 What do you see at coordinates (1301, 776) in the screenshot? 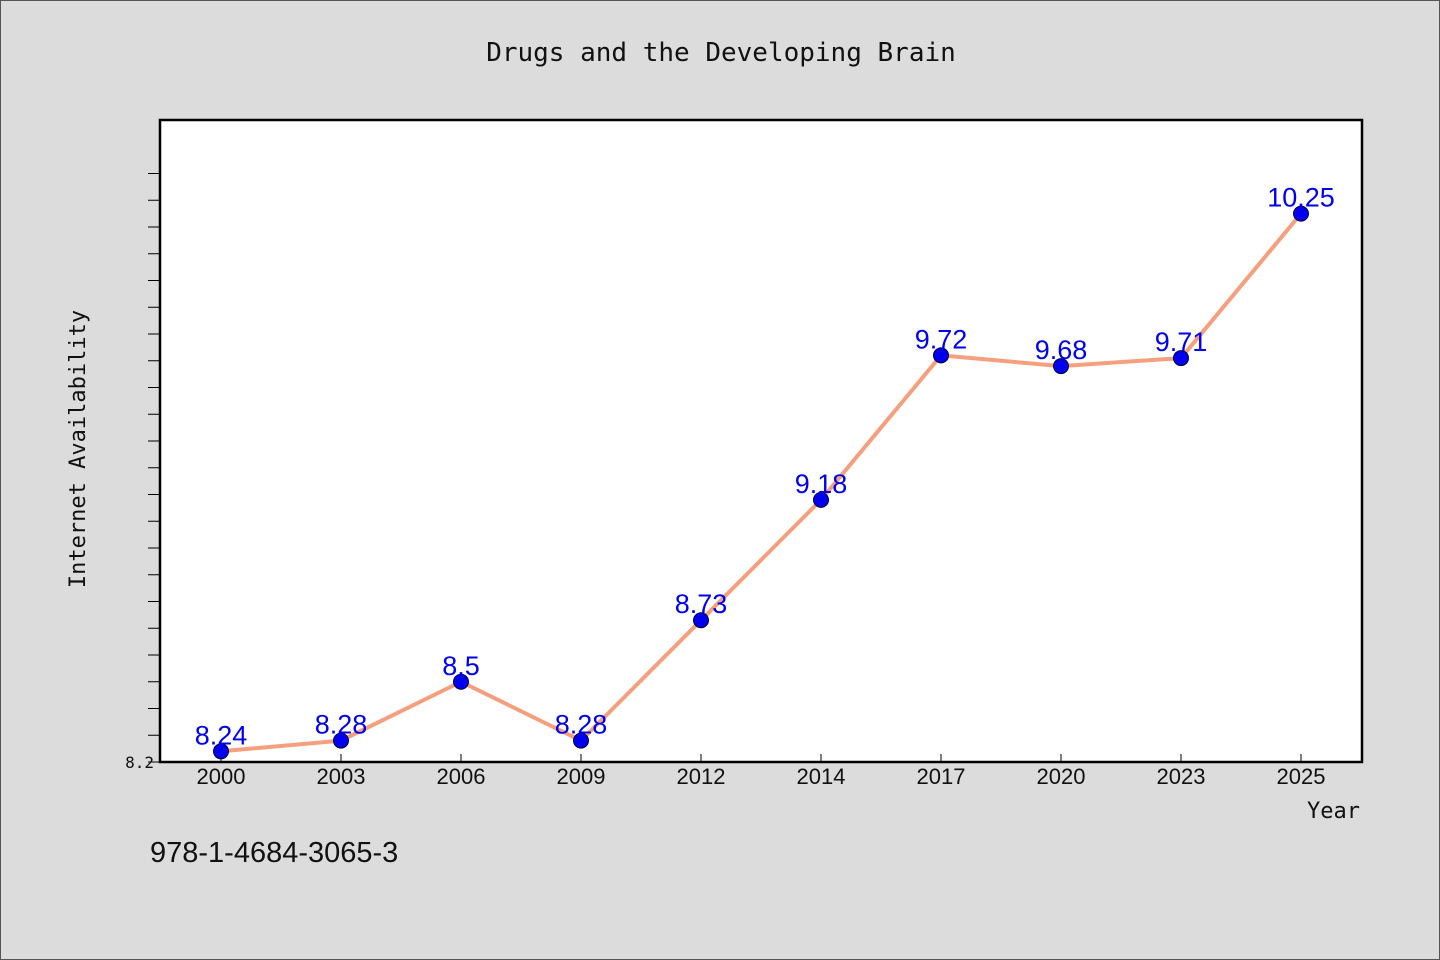
I see `x-tick-label: 2025` at bounding box center [1301, 776].